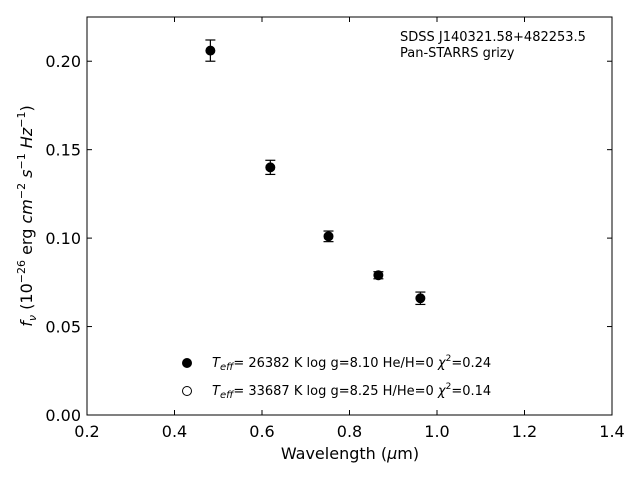 This screenshot has width=640, height=480. What do you see at coordinates (174, 431) in the screenshot?
I see `x-tick-label: 0.4` at bounding box center [174, 431].